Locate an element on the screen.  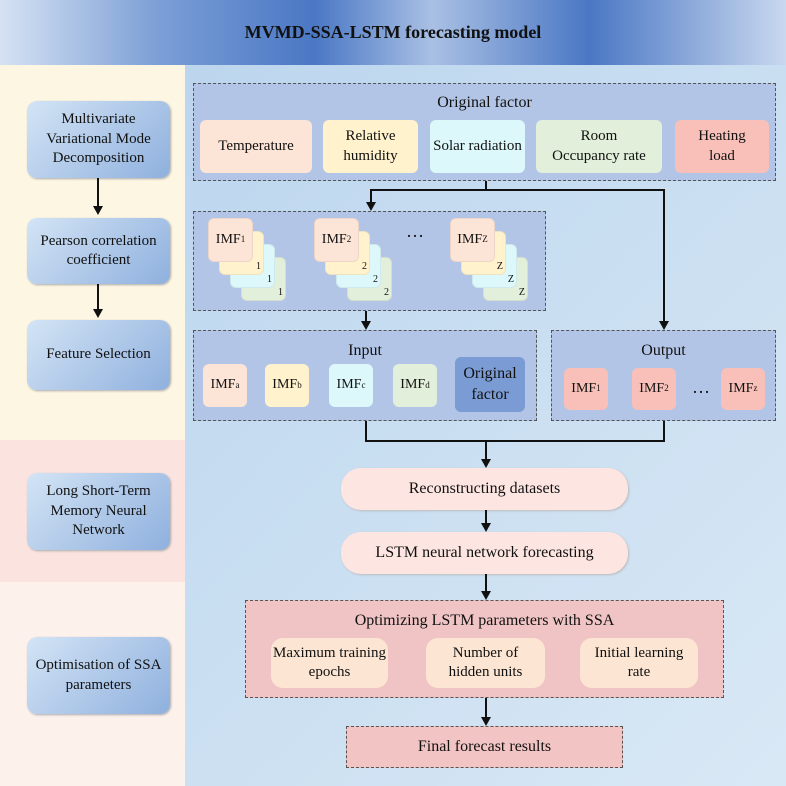
ssa-param-hidden-units: Number of hidden units is located at coordinates (485, 663).